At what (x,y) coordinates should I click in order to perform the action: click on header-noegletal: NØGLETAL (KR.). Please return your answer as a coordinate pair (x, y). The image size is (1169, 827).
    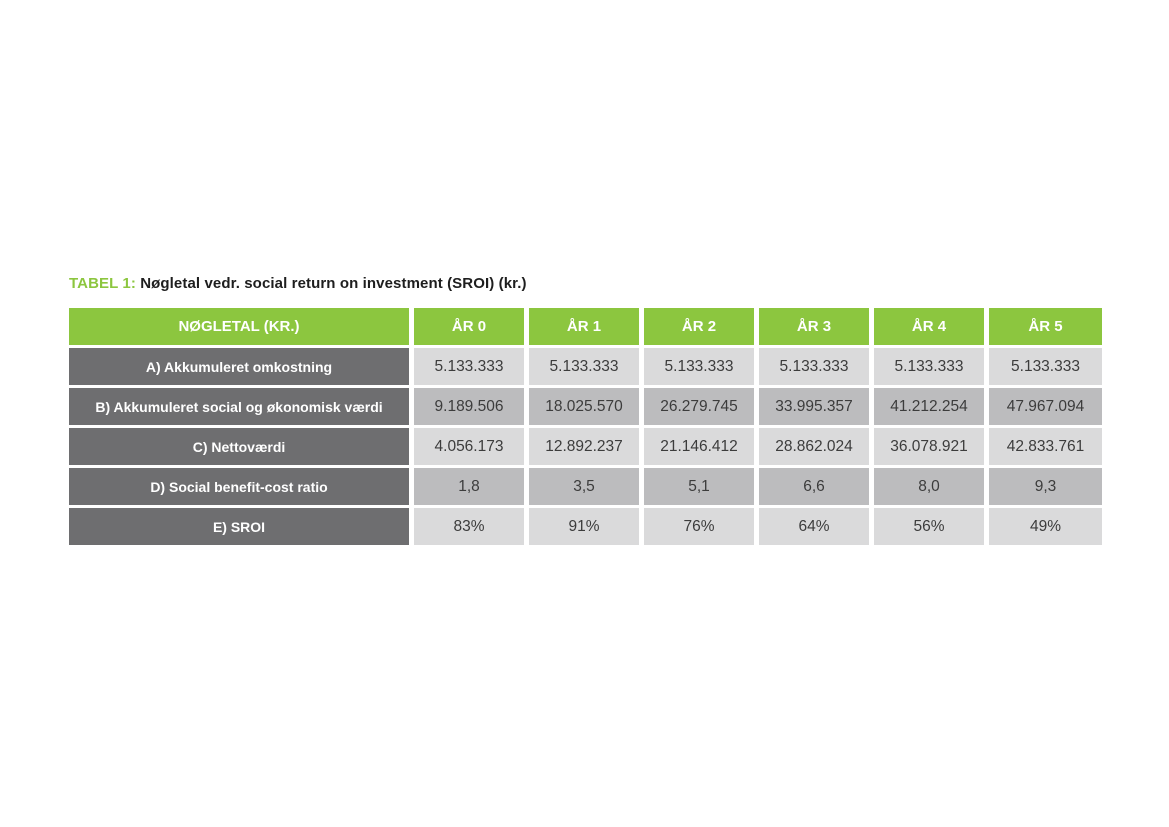
    Looking at the image, I should click on (239, 326).